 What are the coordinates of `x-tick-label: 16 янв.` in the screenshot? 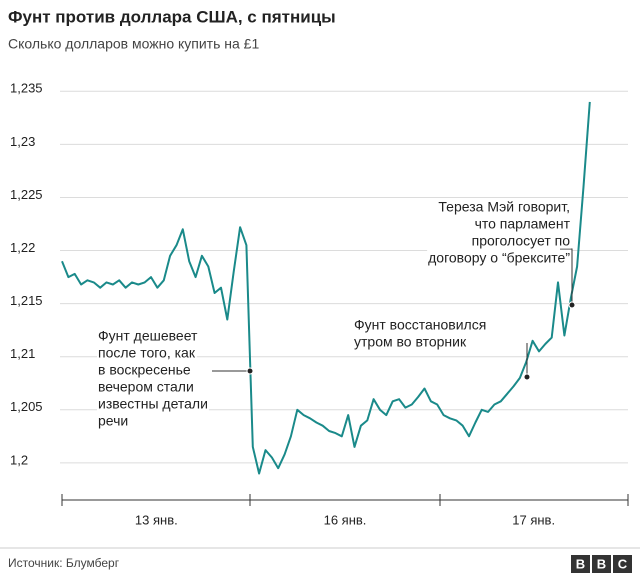 It's located at (345, 519).